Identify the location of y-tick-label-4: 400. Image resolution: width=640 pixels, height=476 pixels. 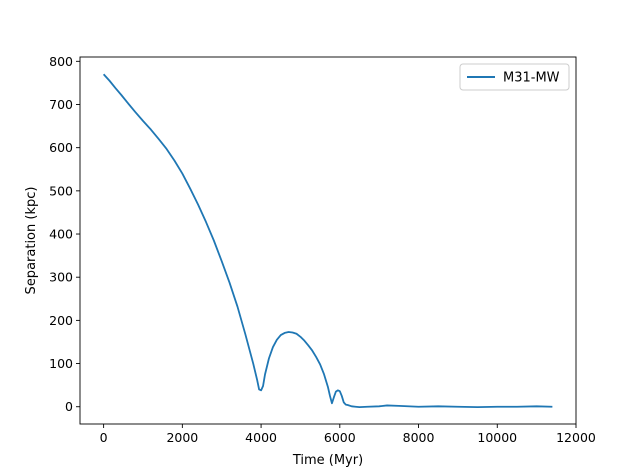
(61, 234).